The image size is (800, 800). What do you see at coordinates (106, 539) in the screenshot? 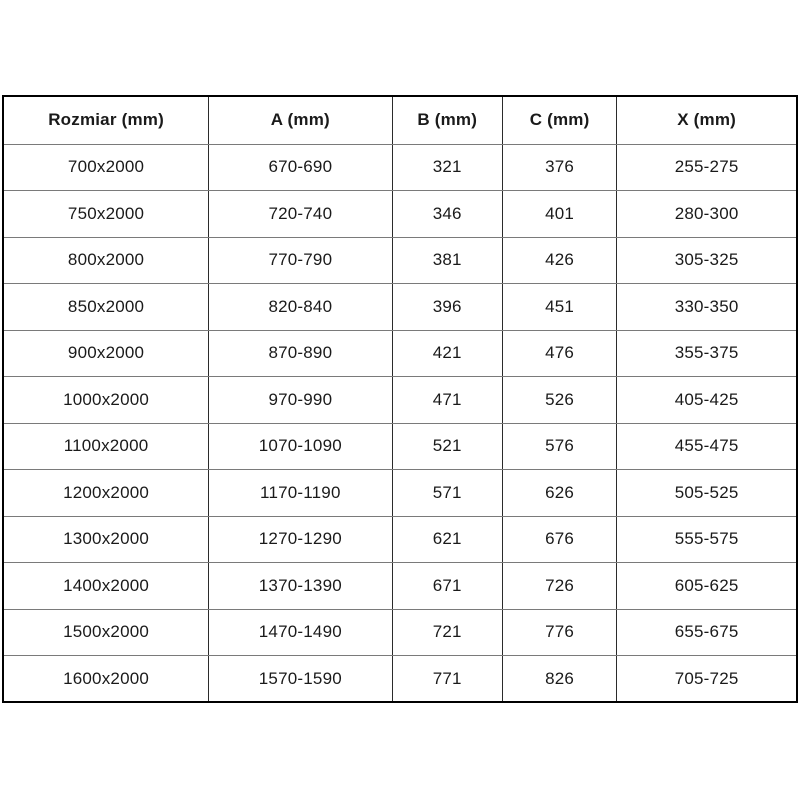
I see `table-cell: 1300x2000` at bounding box center [106, 539].